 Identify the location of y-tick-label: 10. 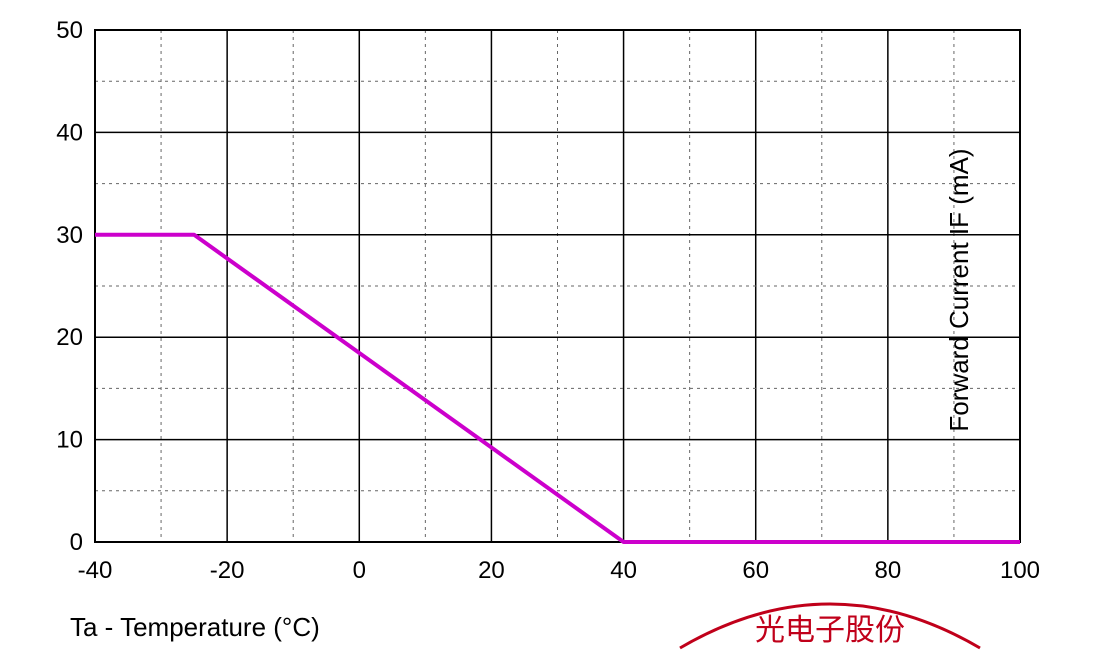
(69, 440).